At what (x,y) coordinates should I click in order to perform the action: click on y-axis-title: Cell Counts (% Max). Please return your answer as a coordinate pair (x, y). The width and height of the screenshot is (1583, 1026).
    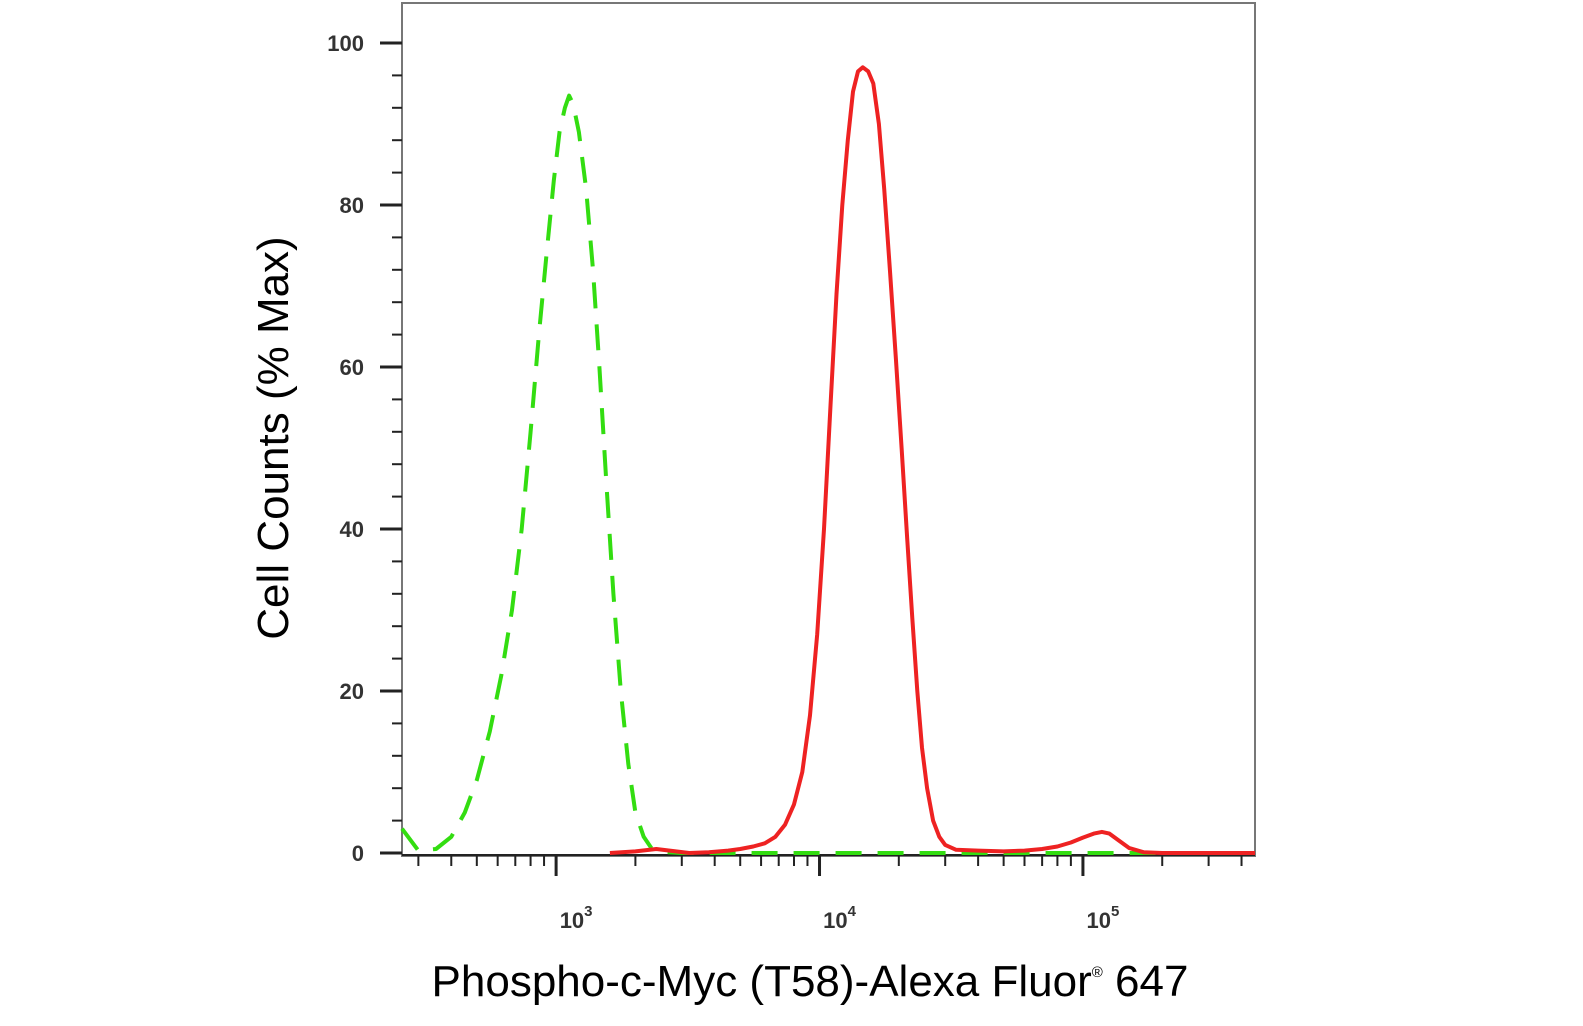
    Looking at the image, I should click on (273, 437).